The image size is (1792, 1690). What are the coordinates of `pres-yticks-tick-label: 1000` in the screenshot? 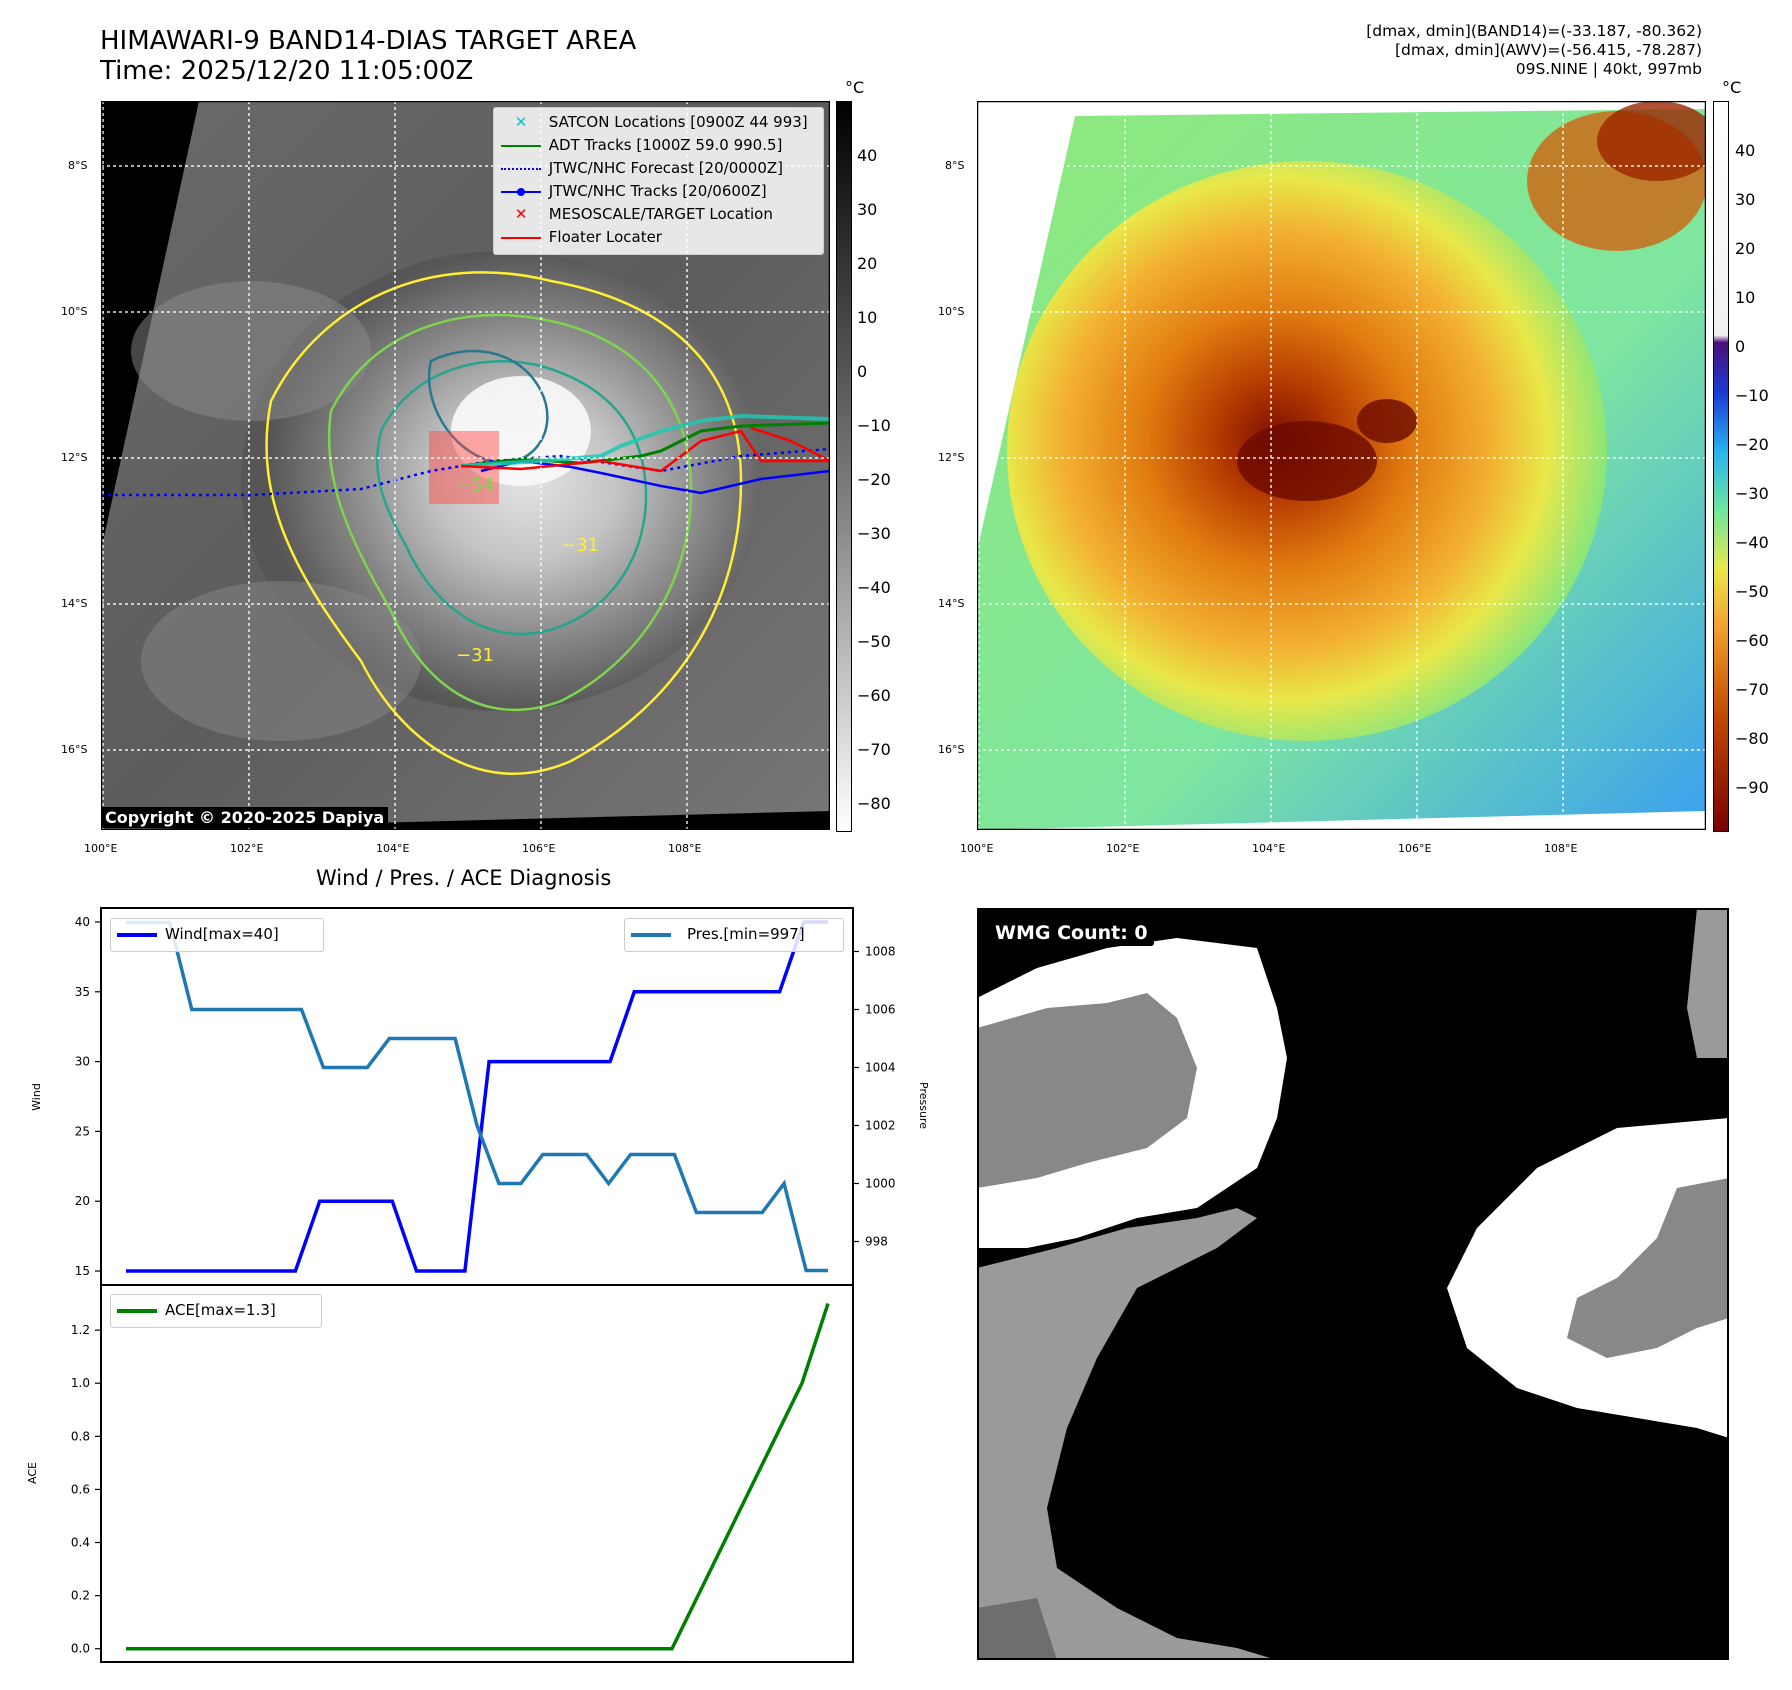 It's located at (880, 1184).